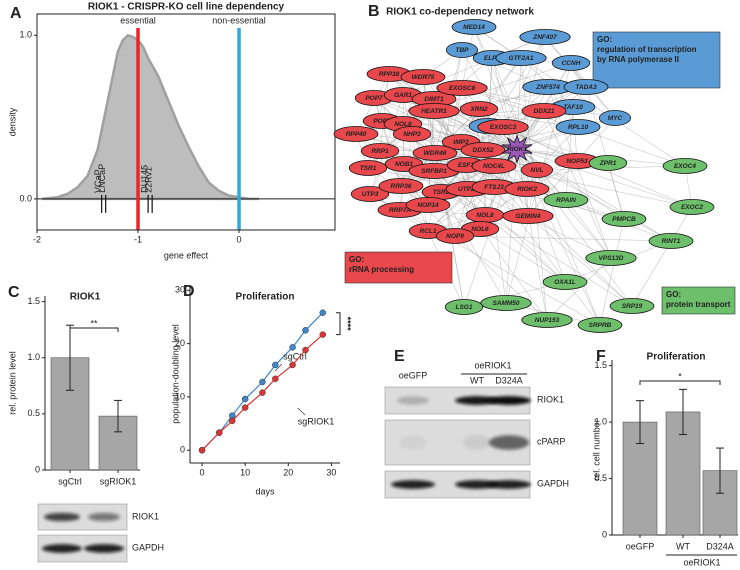 The height and width of the screenshot is (570, 740). I want to click on y-tick-label: 1.5, so click(33, 301).